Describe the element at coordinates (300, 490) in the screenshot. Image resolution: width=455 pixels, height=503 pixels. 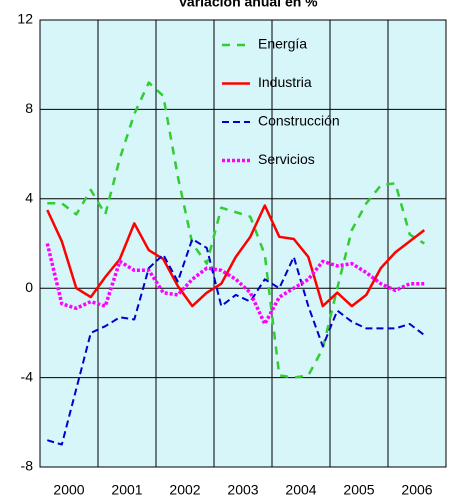
I see `x-tick-label: 2004` at that location.